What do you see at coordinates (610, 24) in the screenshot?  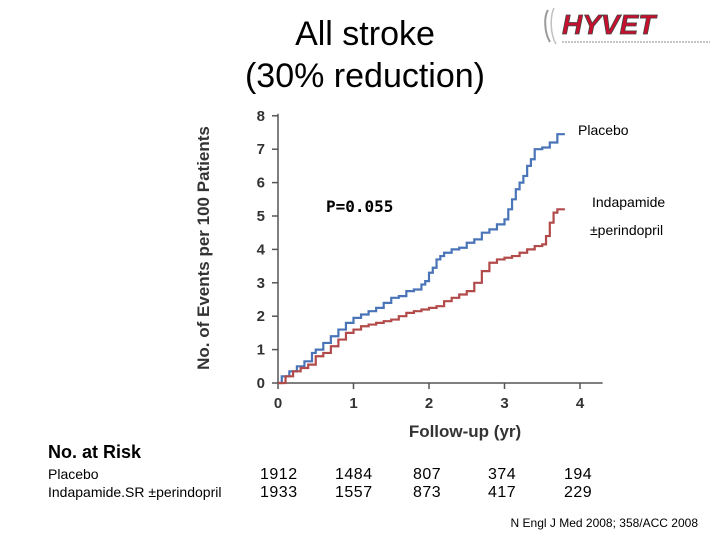 I see `logo-text: HYVET` at bounding box center [610, 24].